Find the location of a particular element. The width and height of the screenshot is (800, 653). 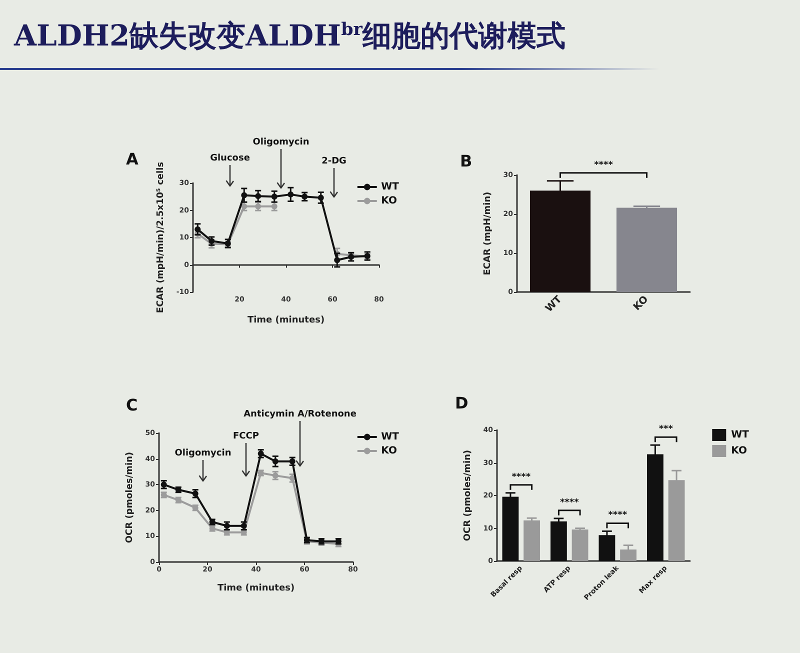

annotation: FCCP is located at coordinates (246, 437).